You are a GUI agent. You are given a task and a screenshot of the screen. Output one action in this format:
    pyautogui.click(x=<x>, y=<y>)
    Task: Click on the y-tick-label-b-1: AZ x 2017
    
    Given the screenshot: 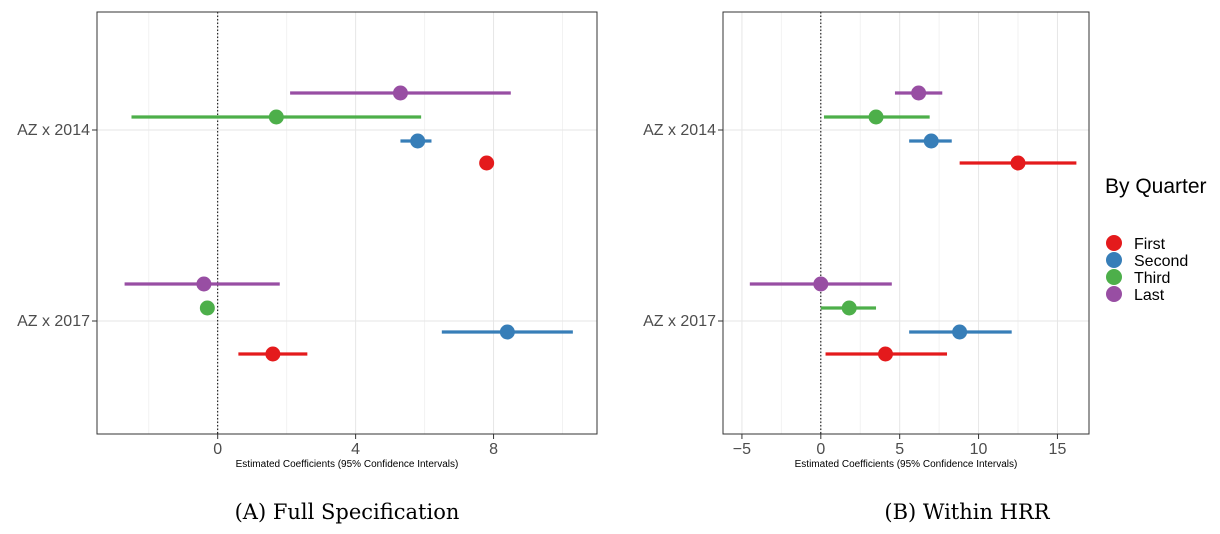 What is the action you would take?
    pyautogui.click(x=679, y=321)
    